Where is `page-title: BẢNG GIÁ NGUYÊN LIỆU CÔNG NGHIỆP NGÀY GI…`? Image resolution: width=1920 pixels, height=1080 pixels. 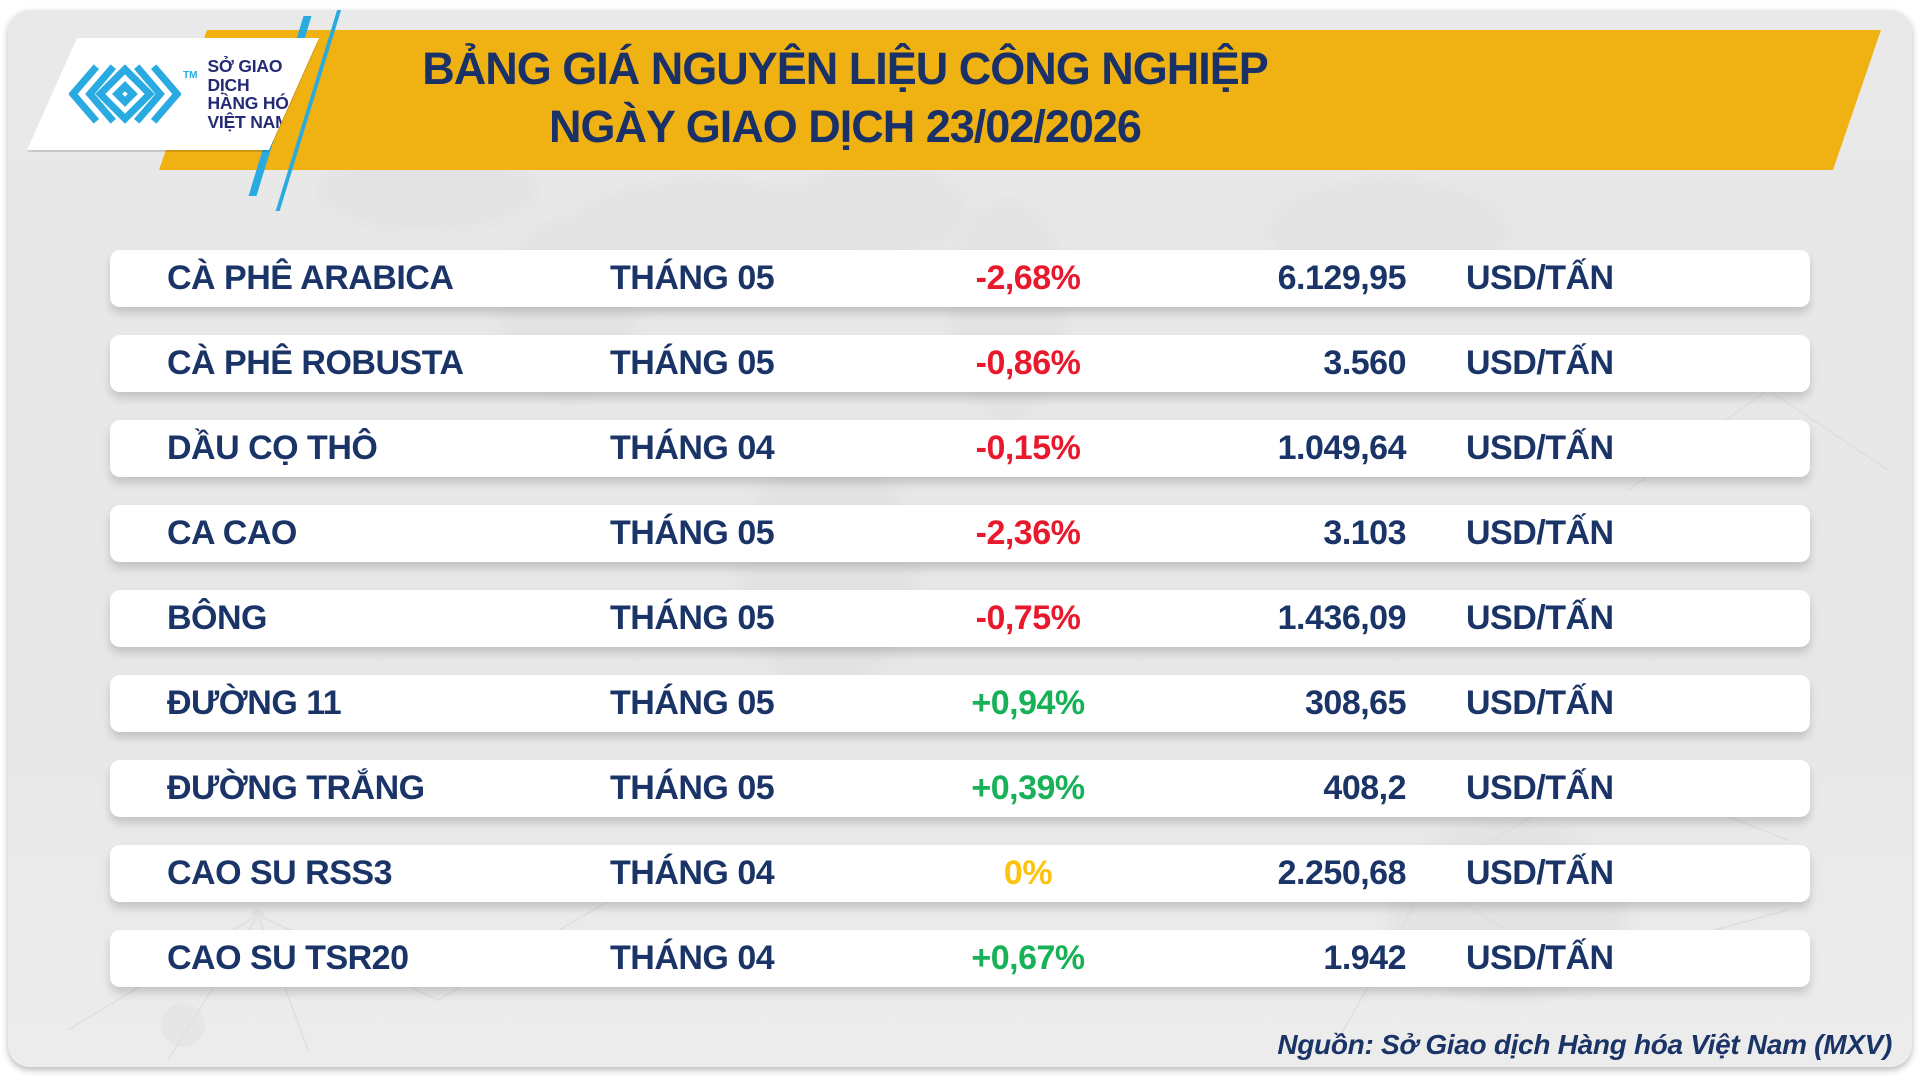 page-title: BẢNG GIÁ NGUYÊN LIỆU CÔNG NGHIỆP NGÀY GI… is located at coordinates (845, 98).